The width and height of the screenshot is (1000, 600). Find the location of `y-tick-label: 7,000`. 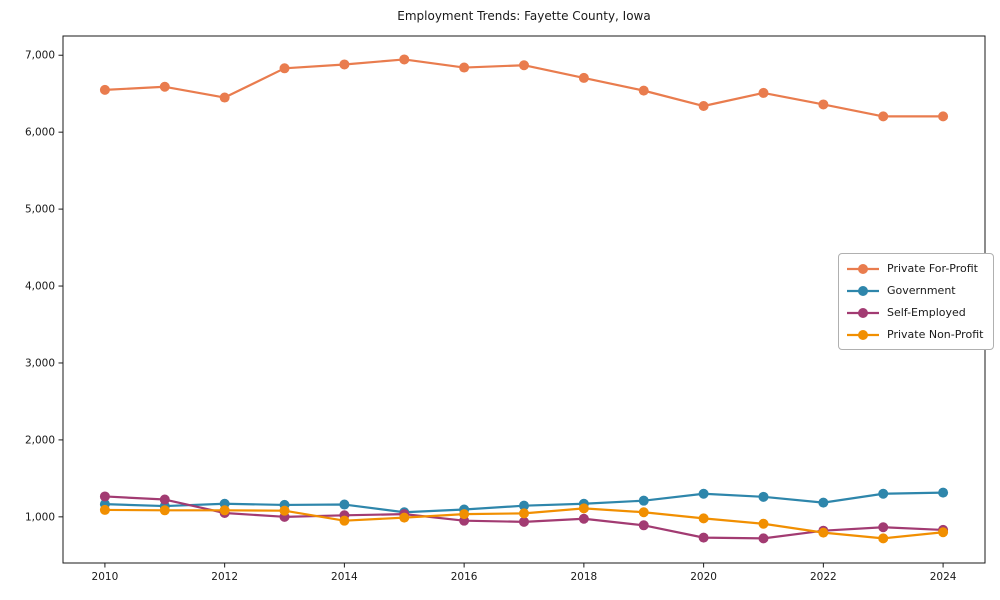

y-tick-label: 7,000 is located at coordinates (40, 56).